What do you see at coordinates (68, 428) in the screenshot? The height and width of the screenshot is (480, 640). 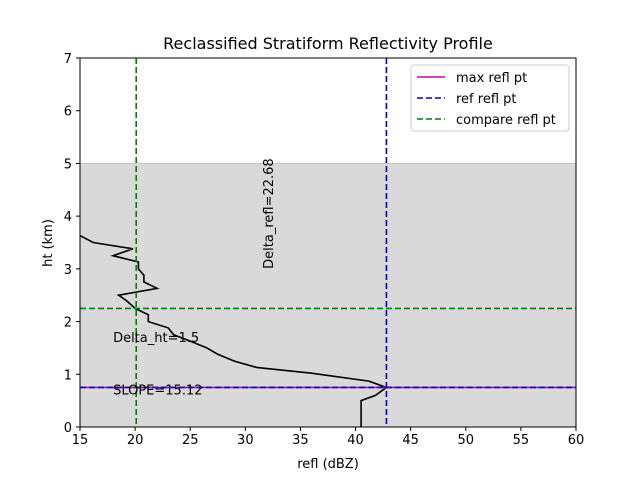 I see `y-tick-label: 0` at bounding box center [68, 428].